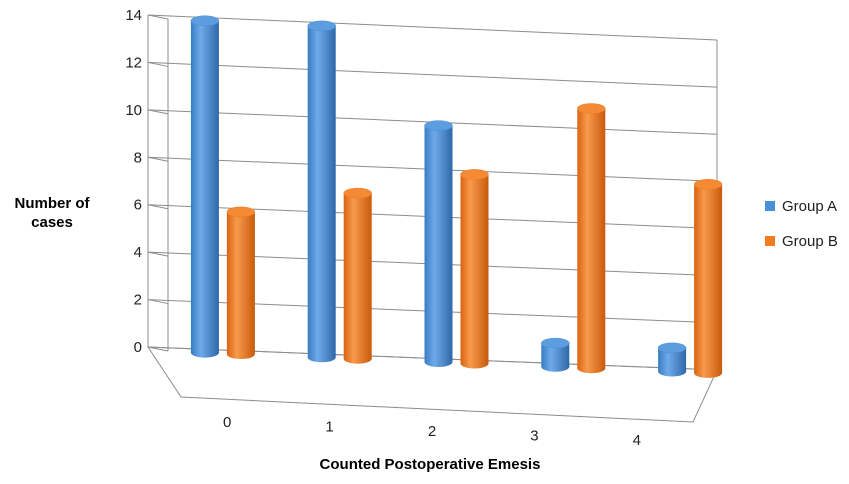 This screenshot has height=484, width=849. What do you see at coordinates (810, 241) in the screenshot?
I see `legend-label: Group B` at bounding box center [810, 241].